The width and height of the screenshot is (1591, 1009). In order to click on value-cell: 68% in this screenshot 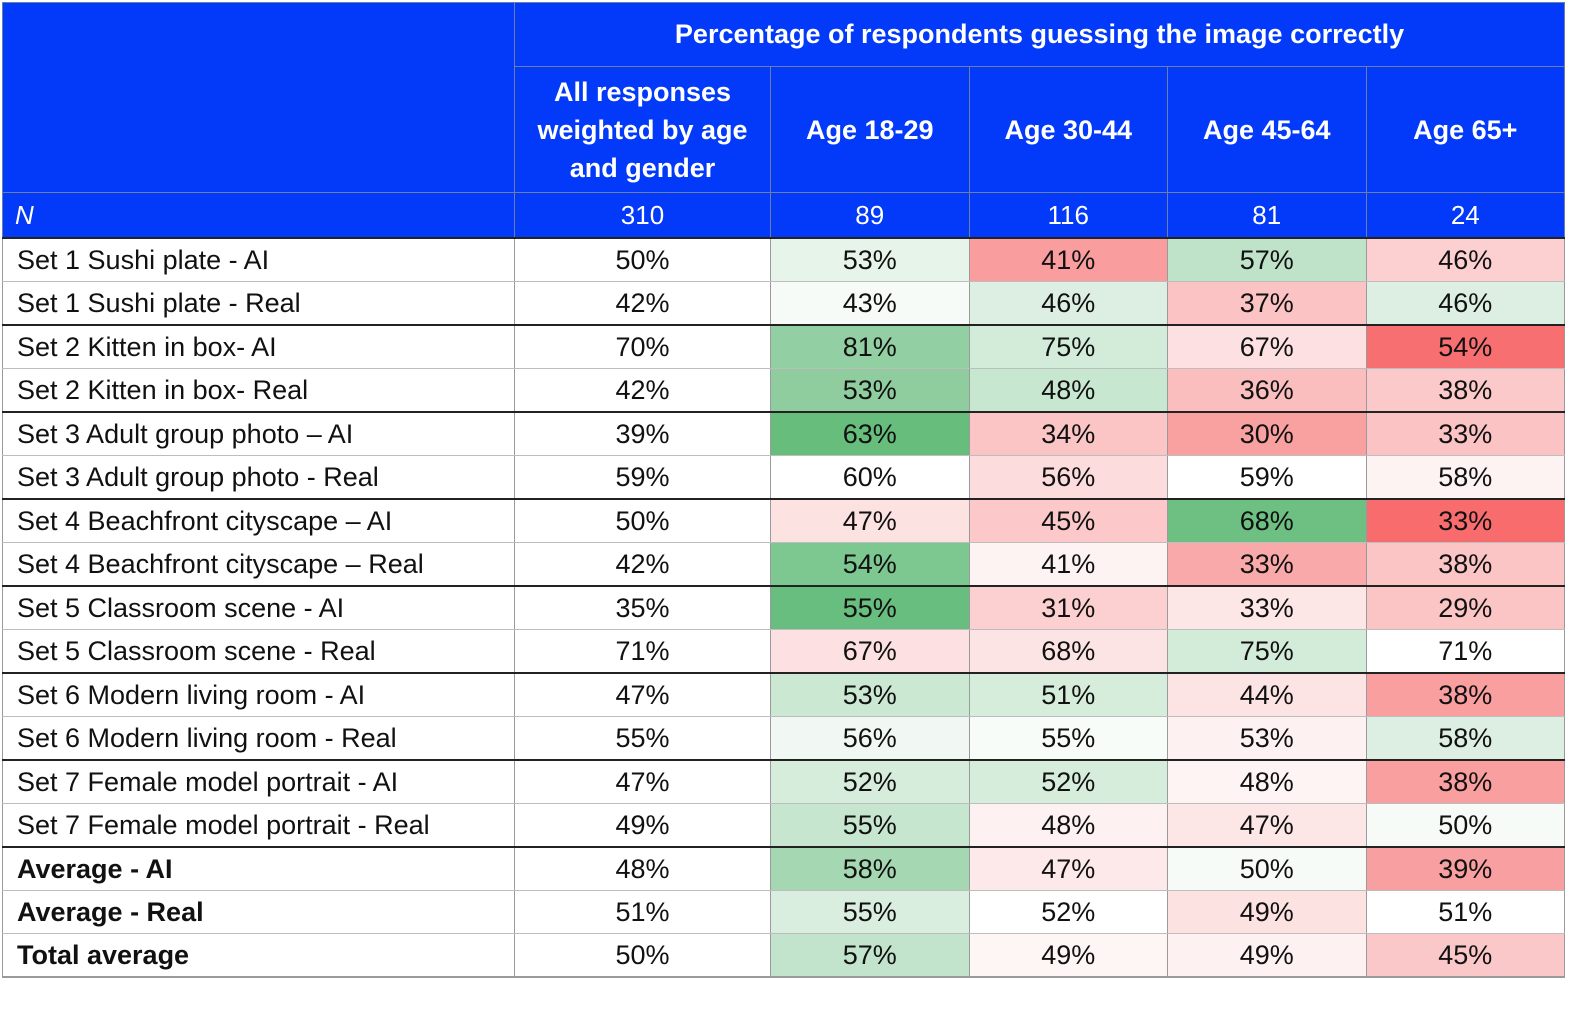, I will do `click(1068, 651)`.